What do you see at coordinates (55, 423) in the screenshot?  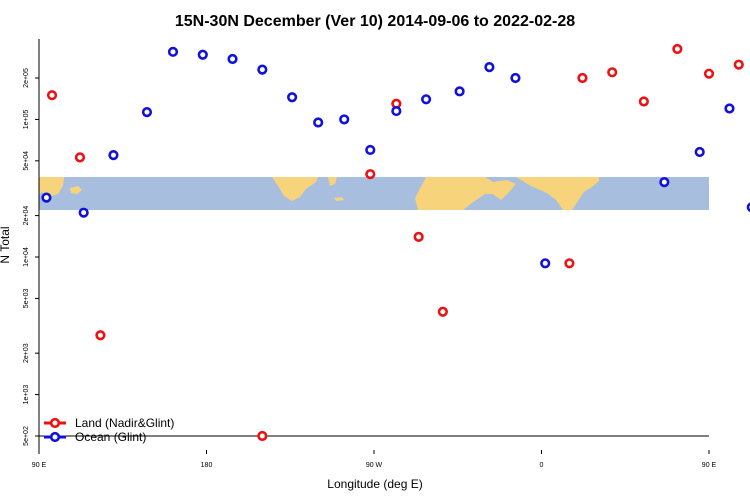 I see `legend-land-marker` at bounding box center [55, 423].